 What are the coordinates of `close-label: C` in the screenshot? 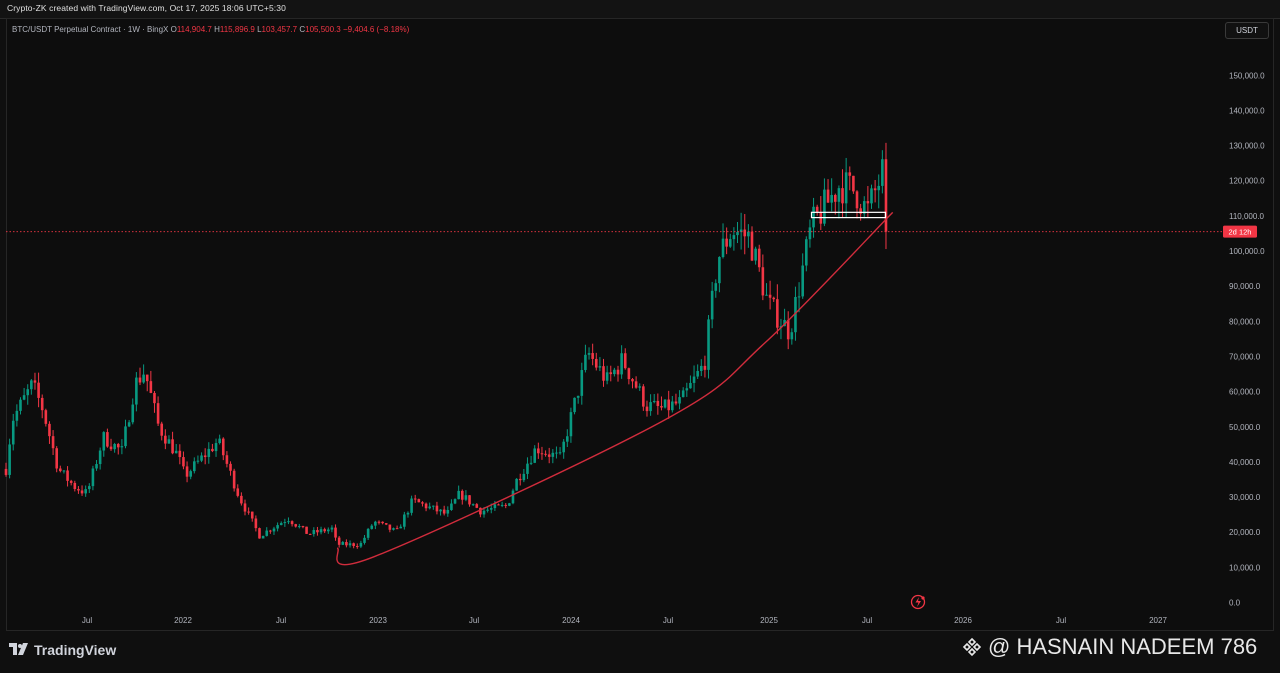 It's located at (302, 29).